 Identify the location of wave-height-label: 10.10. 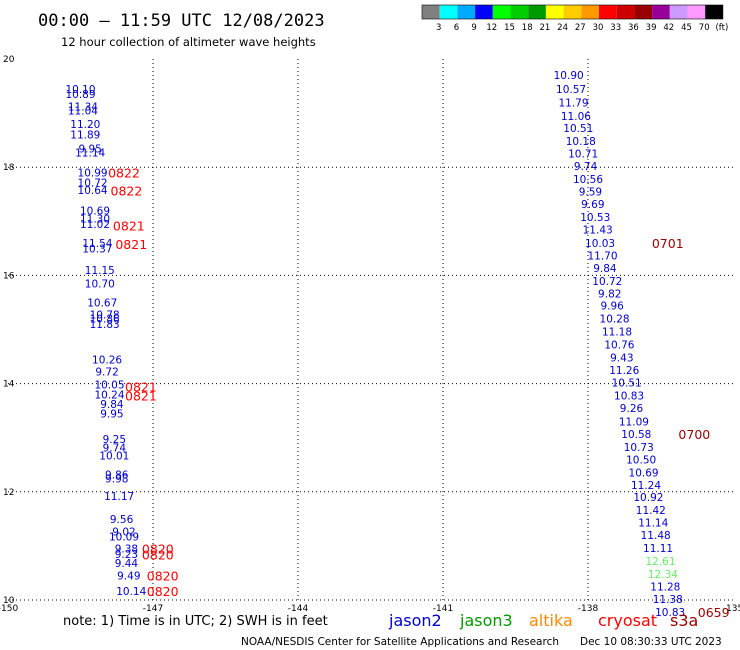
(80, 90).